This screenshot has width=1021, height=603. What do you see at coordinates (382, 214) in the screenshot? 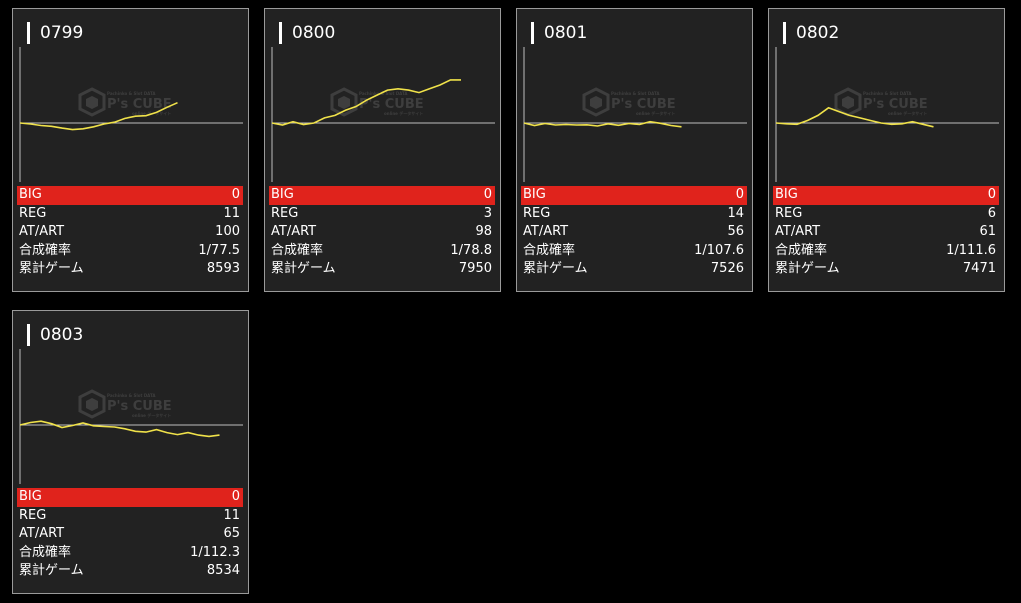
I see `reg-row: REG 3` at bounding box center [382, 214].